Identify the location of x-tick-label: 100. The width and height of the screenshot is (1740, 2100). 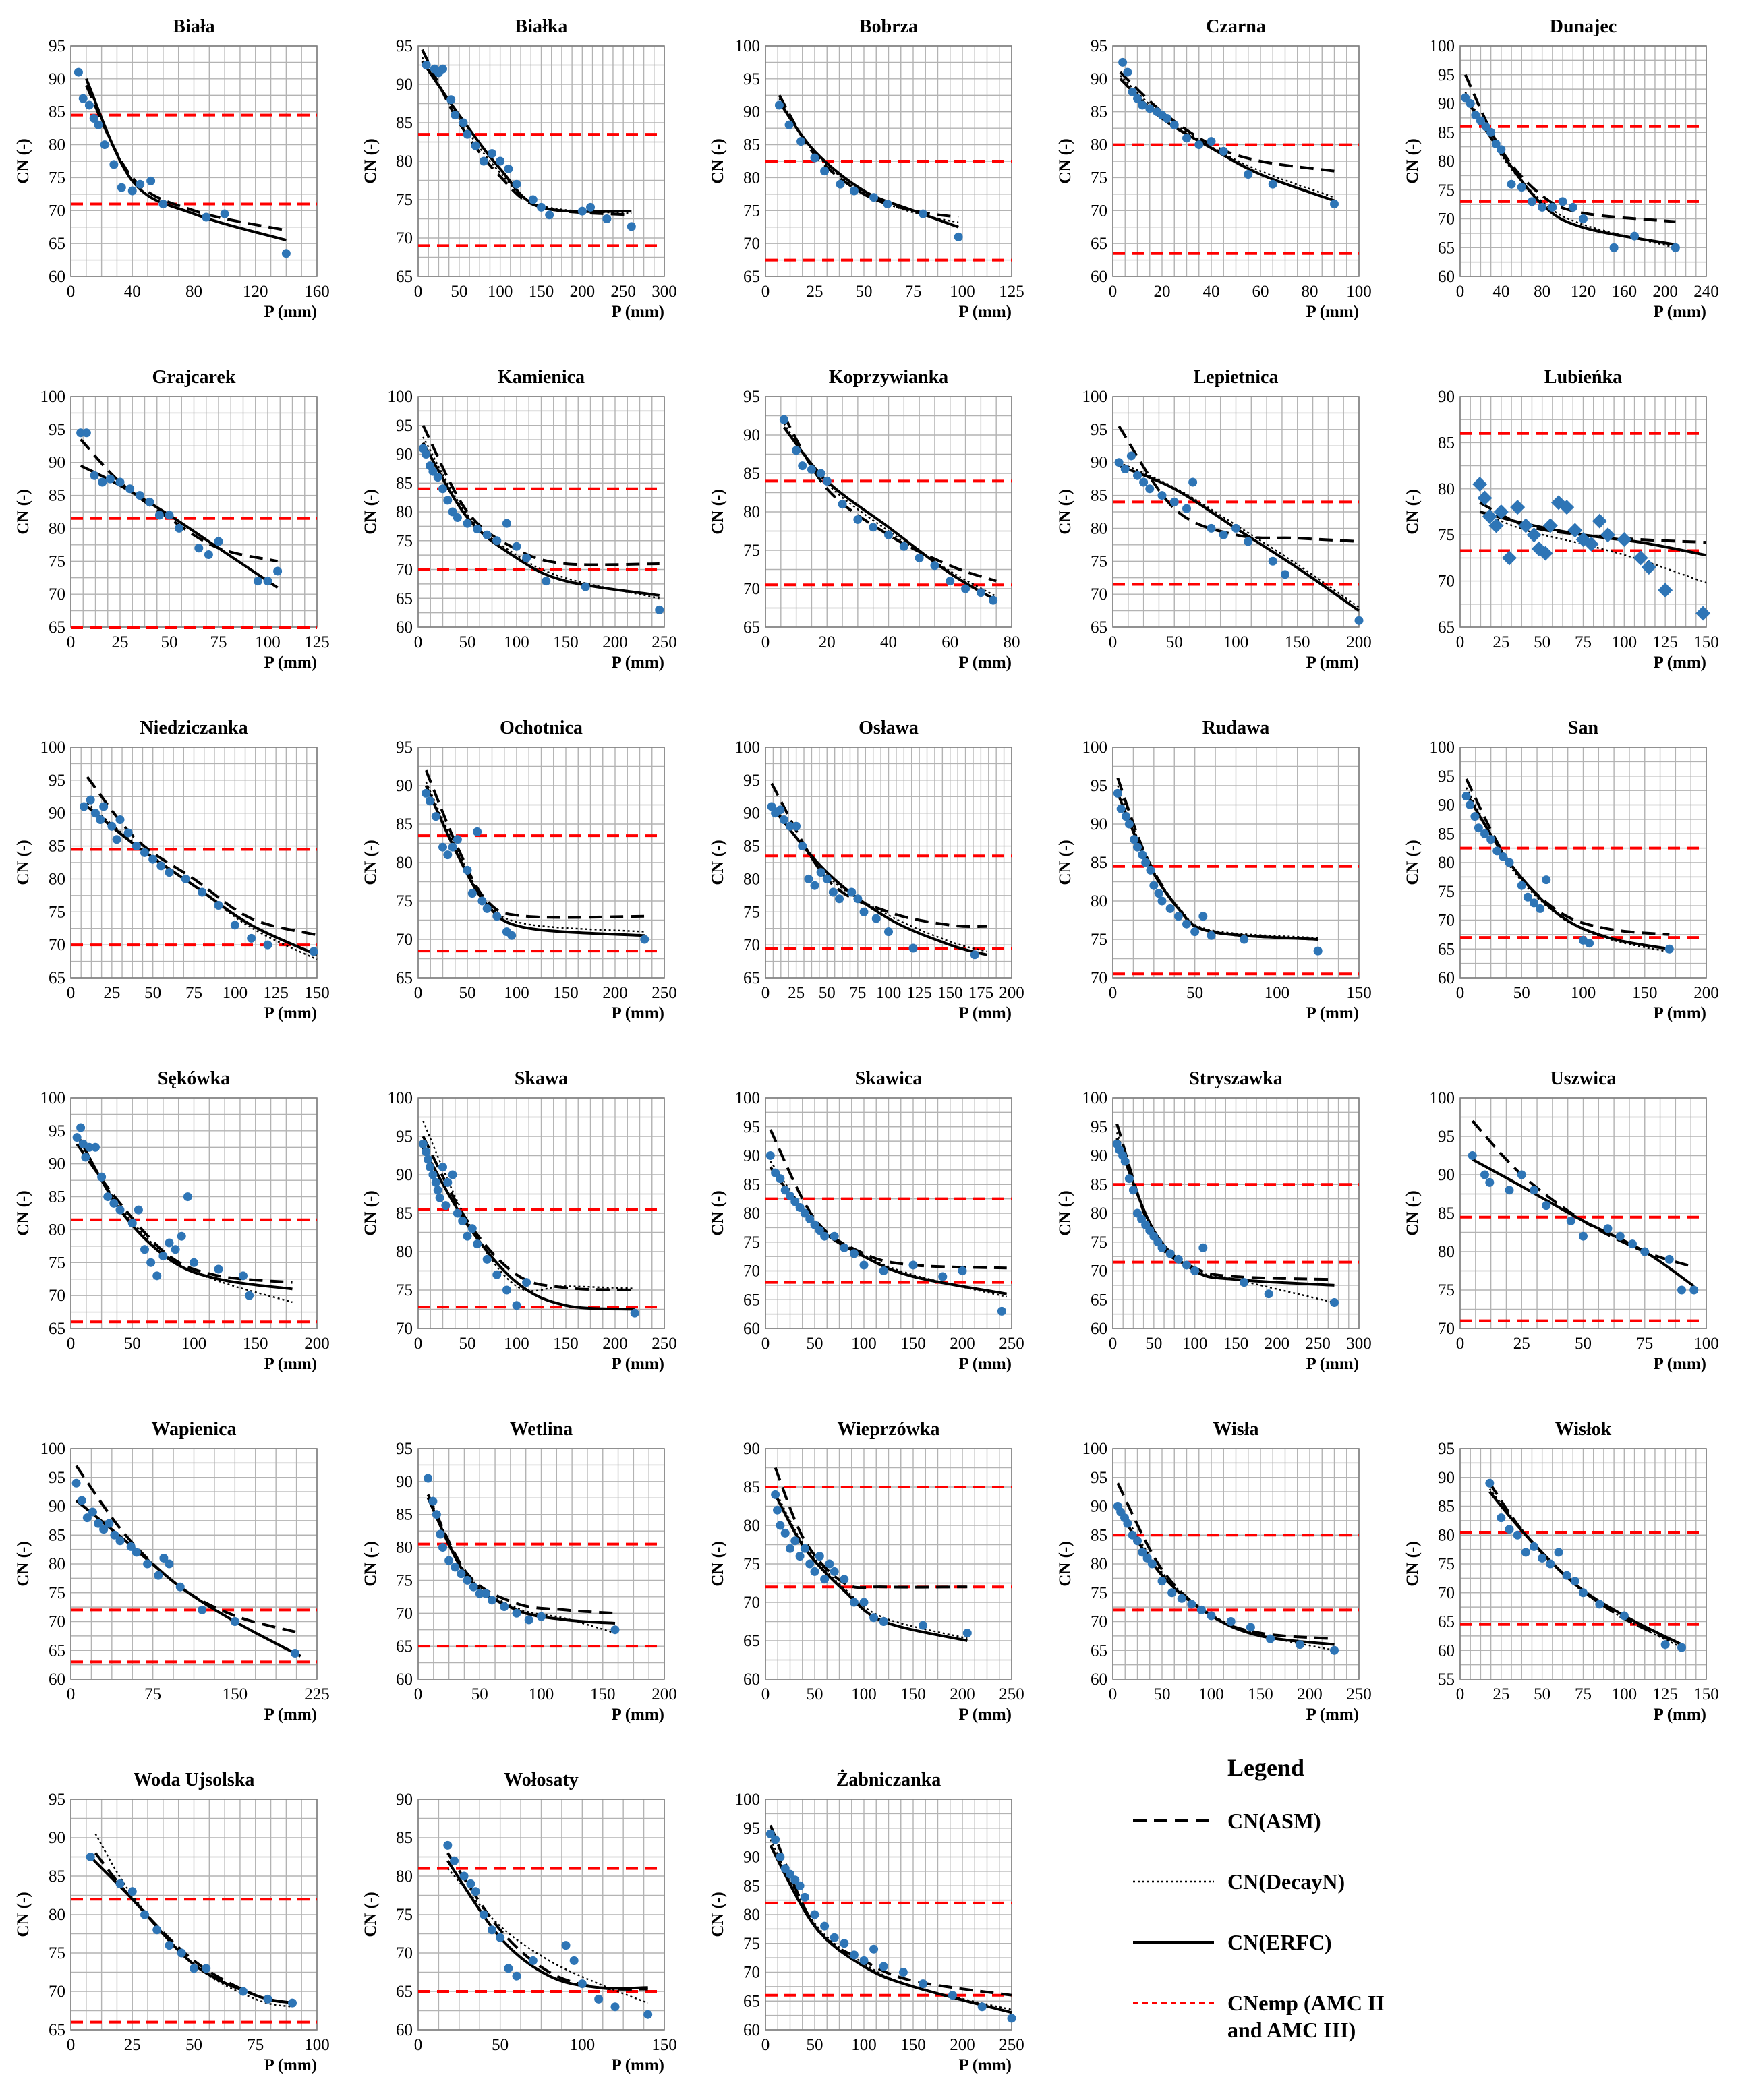
(1625, 1694).